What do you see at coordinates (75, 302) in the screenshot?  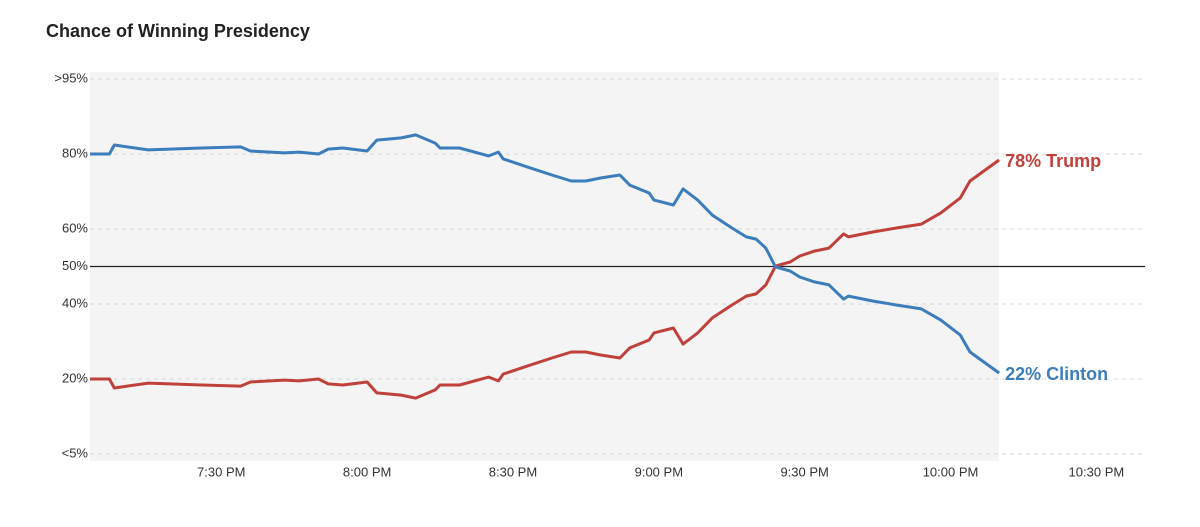 I see `y-tick-label: 40%` at bounding box center [75, 302].